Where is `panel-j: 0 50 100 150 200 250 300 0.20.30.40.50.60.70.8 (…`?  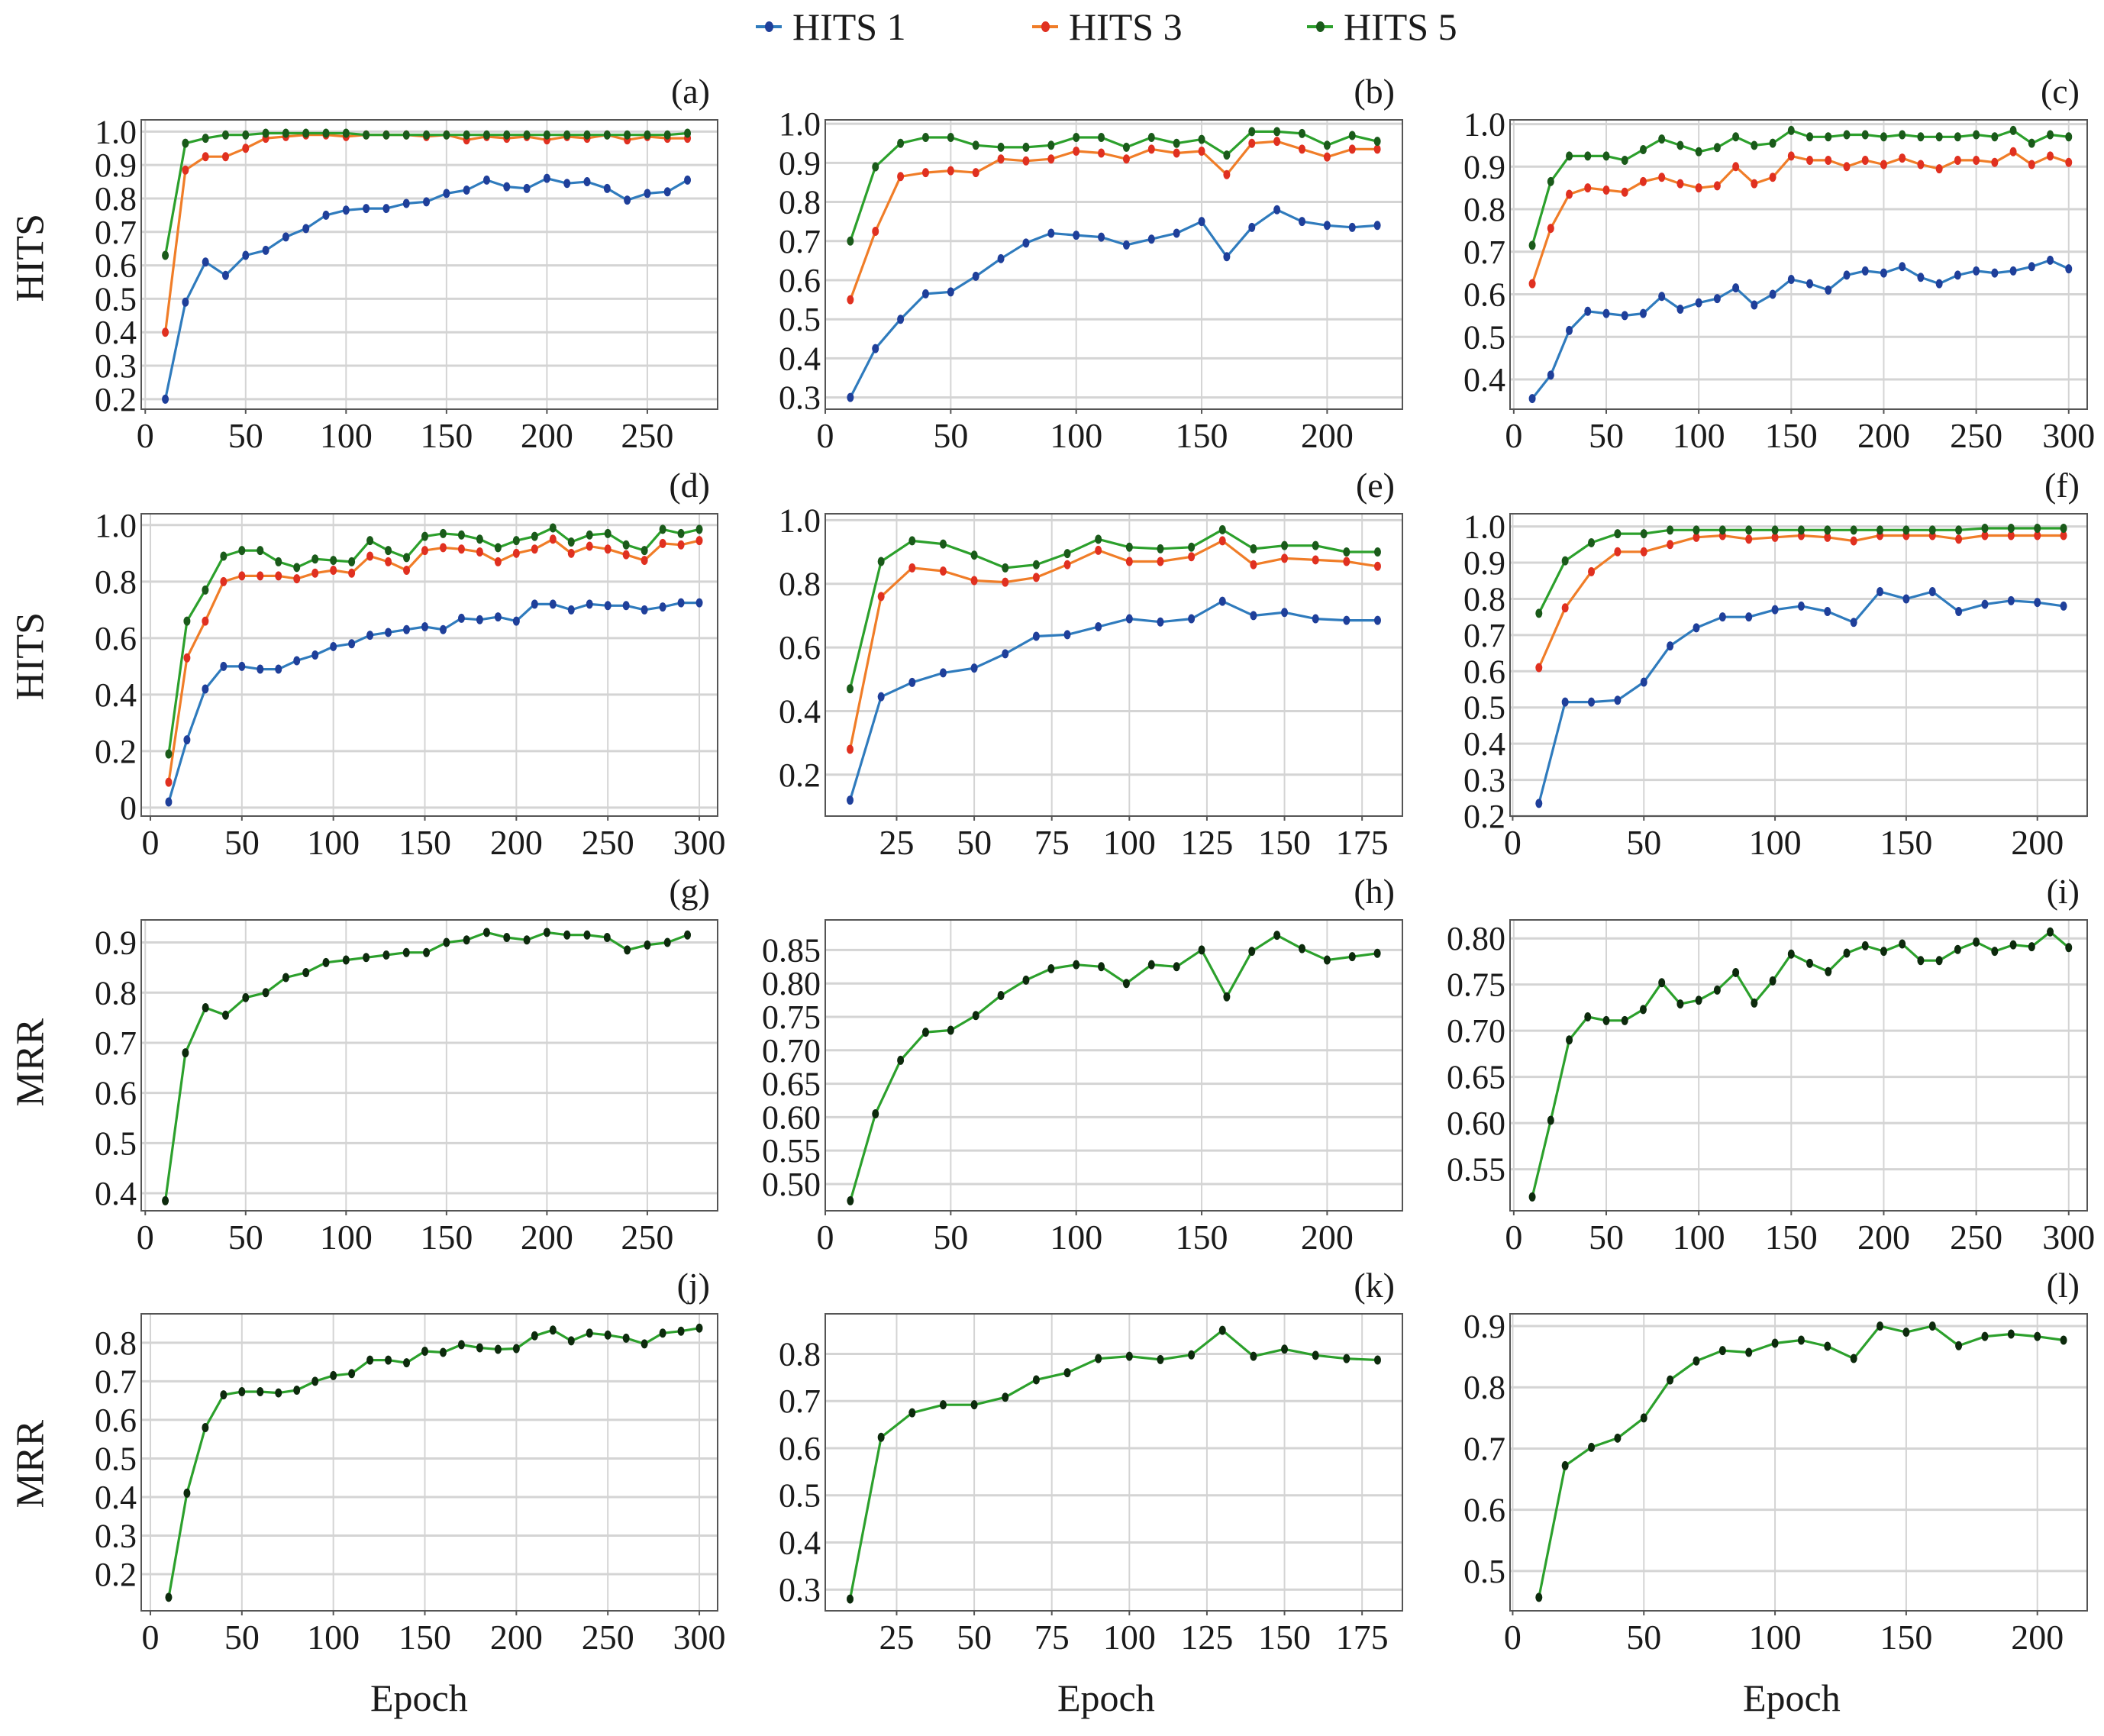 panel-j: 0 50 100 150 200 250 300 0.20.30.40.50.60.70.8 (… is located at coordinates (410, 1461).